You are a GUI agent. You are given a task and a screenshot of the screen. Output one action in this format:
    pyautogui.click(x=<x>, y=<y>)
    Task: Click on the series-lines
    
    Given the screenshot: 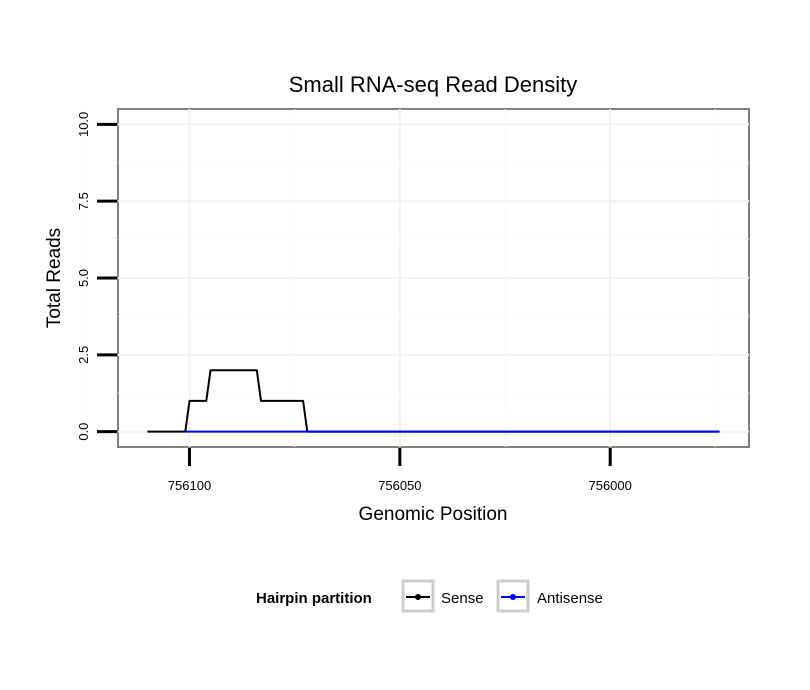 What is the action you would take?
    pyautogui.click(x=433, y=401)
    